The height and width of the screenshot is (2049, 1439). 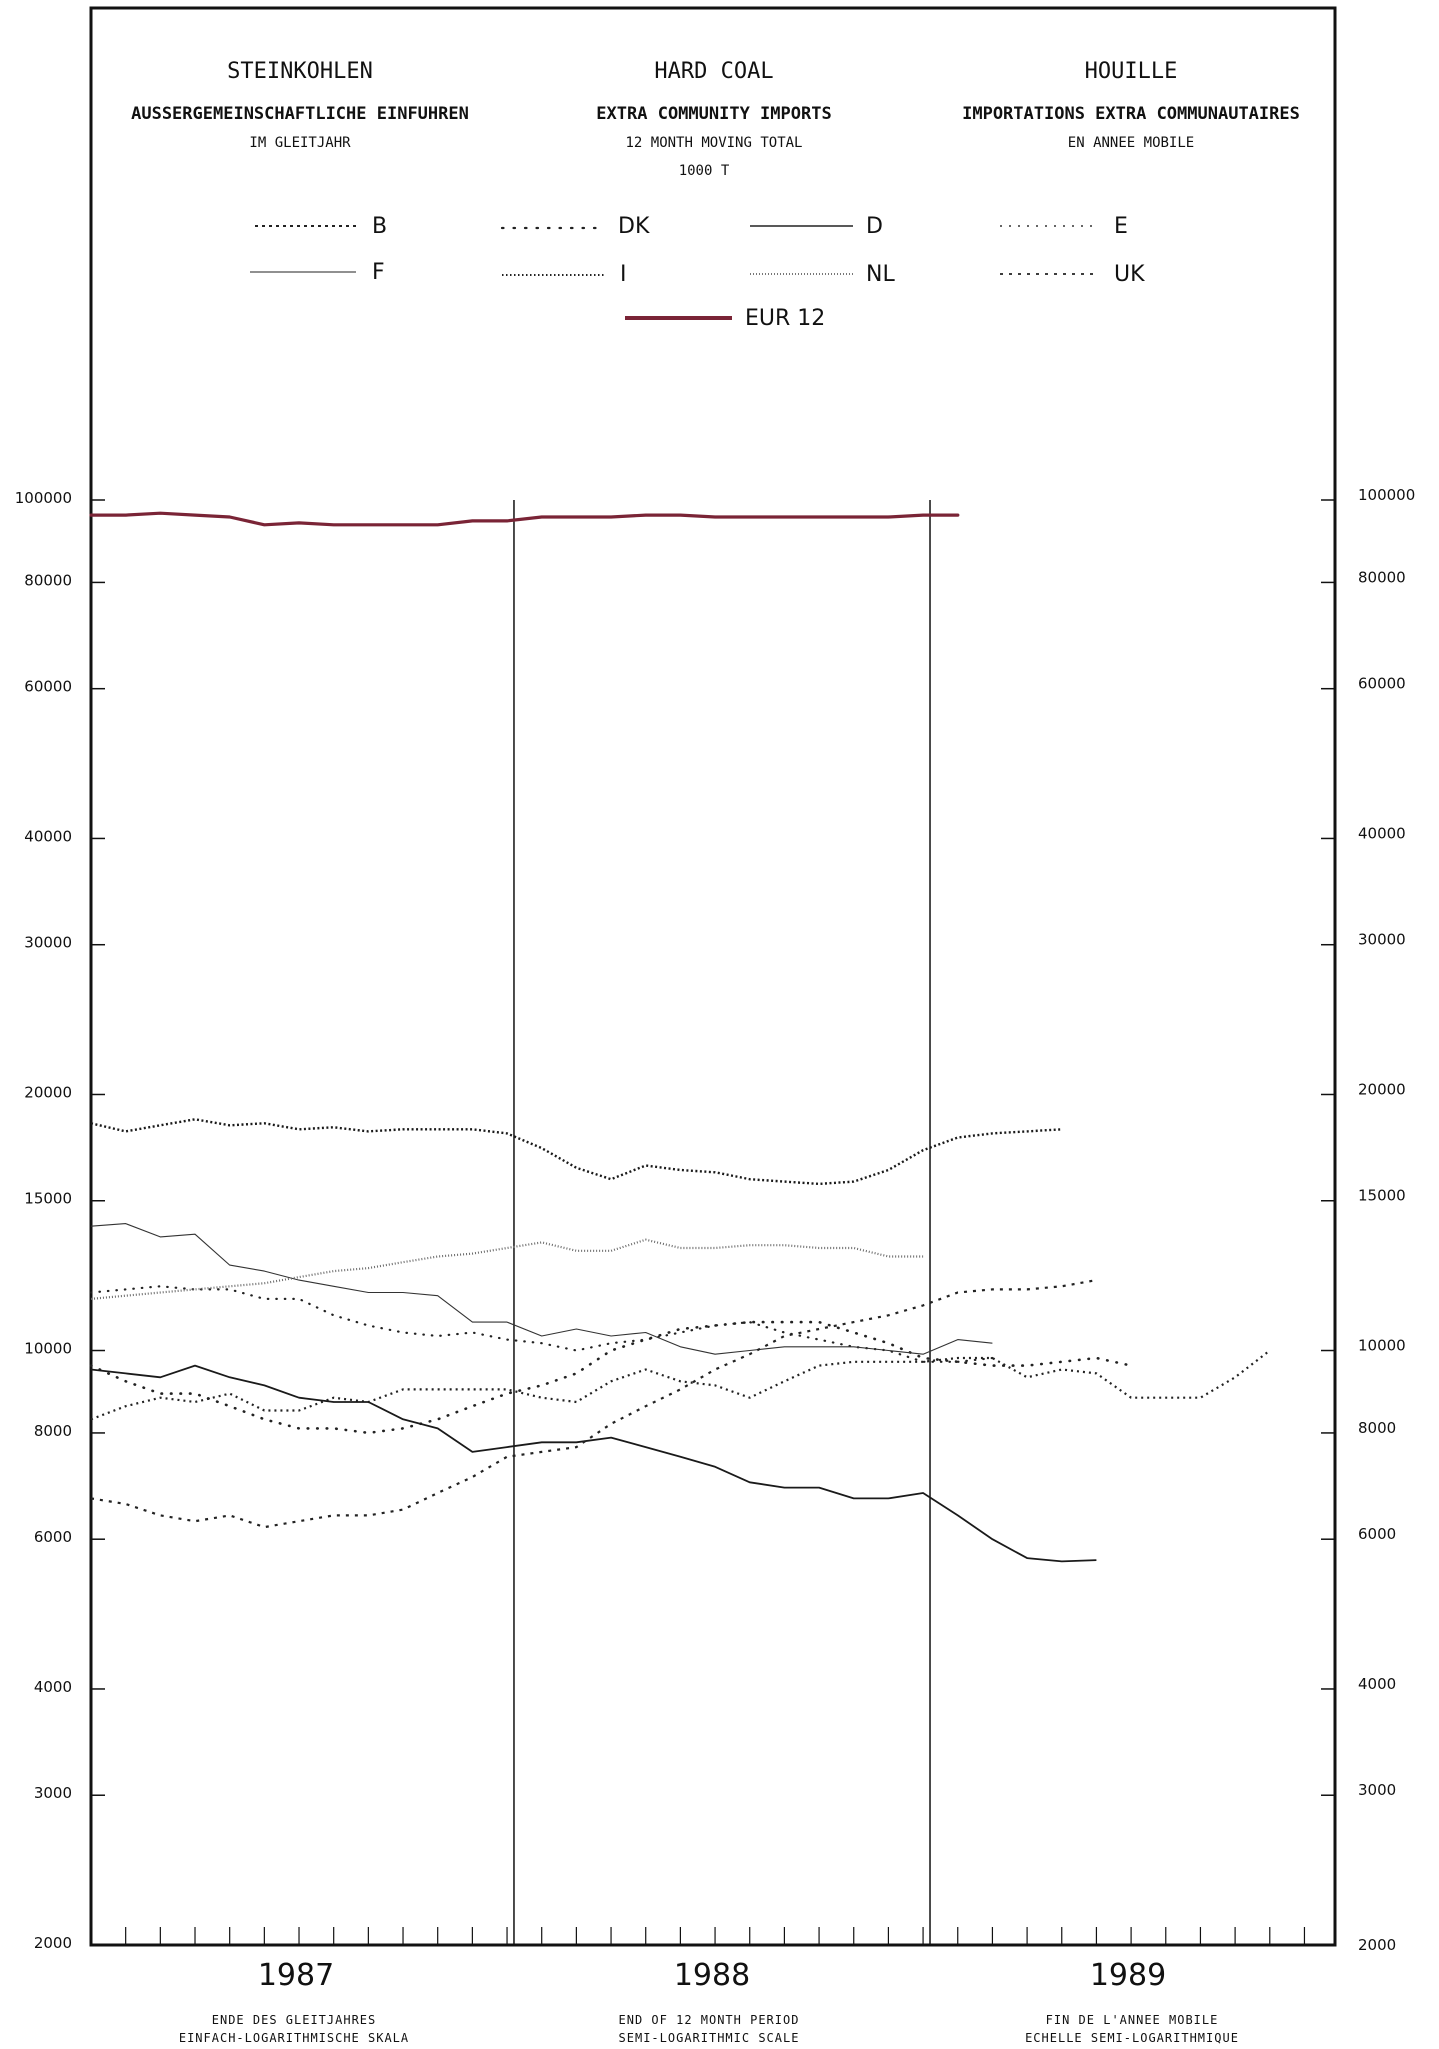 What do you see at coordinates (1377, 1945) in the screenshot?
I see `y-tick-label-right: 2000` at bounding box center [1377, 1945].